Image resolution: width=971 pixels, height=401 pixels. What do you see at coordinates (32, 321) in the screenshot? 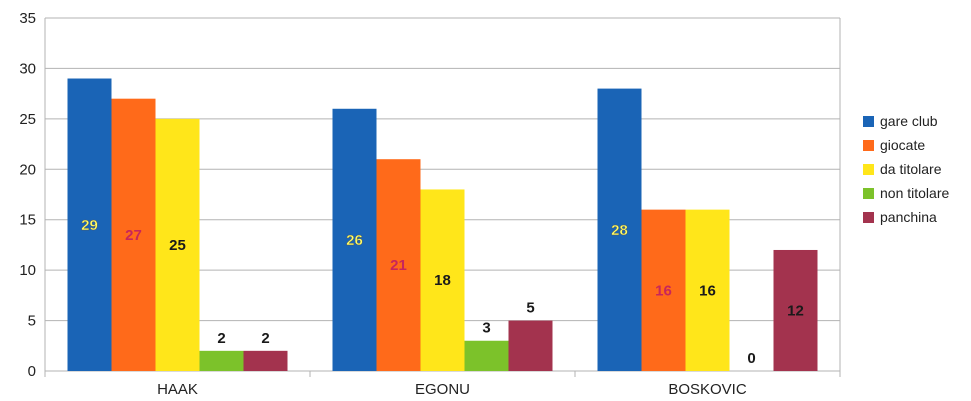
I see `y-tick-label: 5` at bounding box center [32, 321].